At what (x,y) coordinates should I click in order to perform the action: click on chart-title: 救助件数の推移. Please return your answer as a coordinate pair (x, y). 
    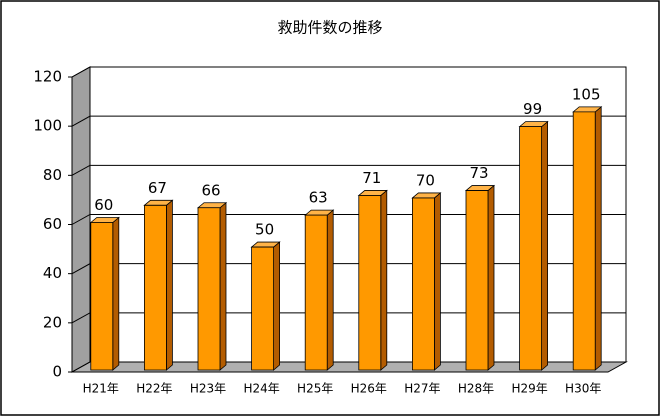
    Looking at the image, I should click on (329, 28).